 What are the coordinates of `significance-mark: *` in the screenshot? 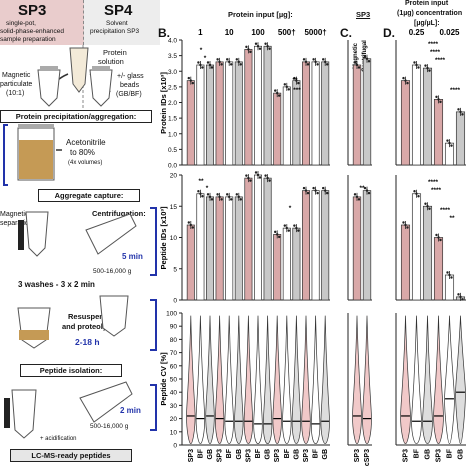 It's located at (205, 58).